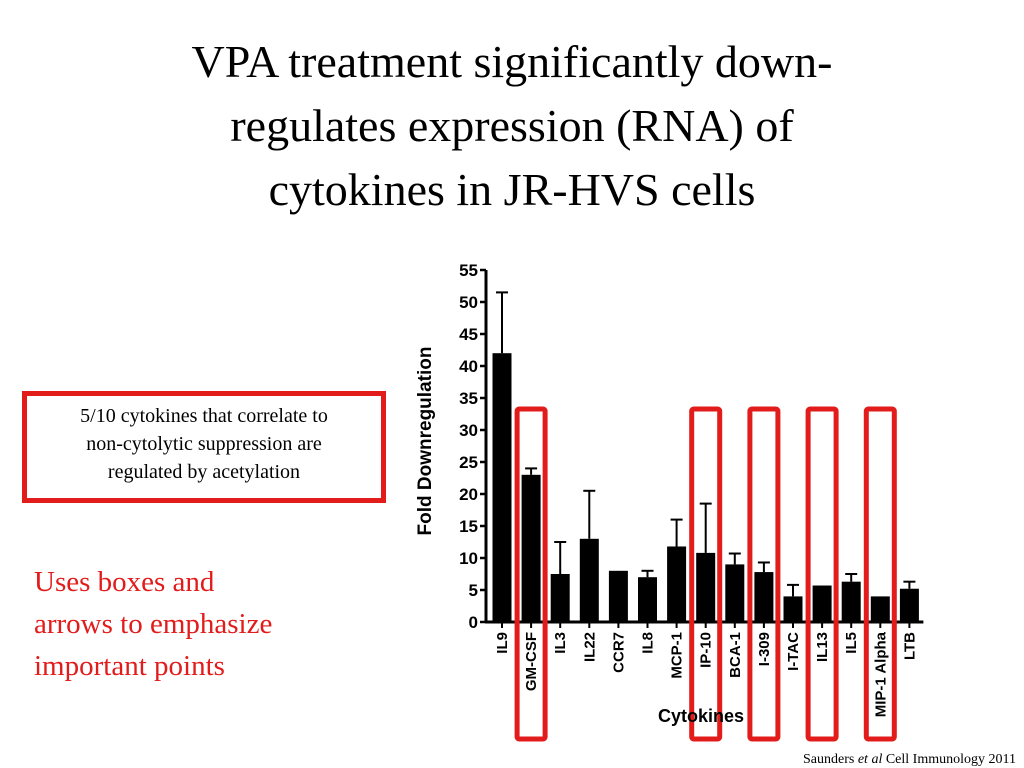 The image size is (1024, 768). Describe the element at coordinates (701, 716) in the screenshot. I see `x-axis-label: Cytokines` at that location.